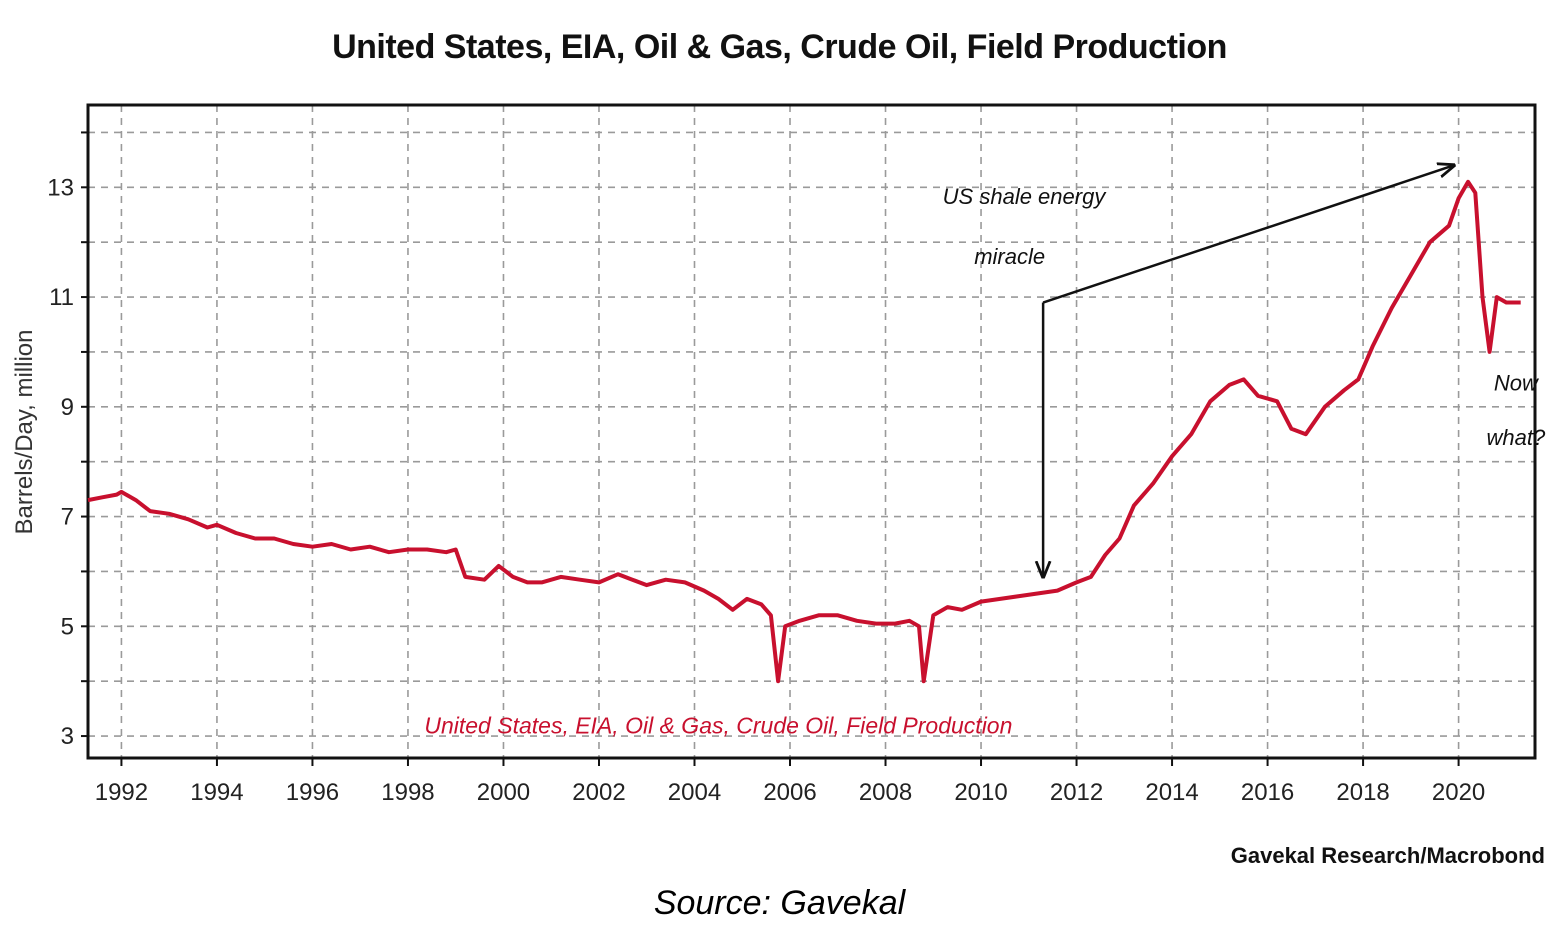 This screenshot has height=944, width=1559. Describe the element at coordinates (789, 792) in the screenshot. I see `x-tick-label: 2006` at that location.